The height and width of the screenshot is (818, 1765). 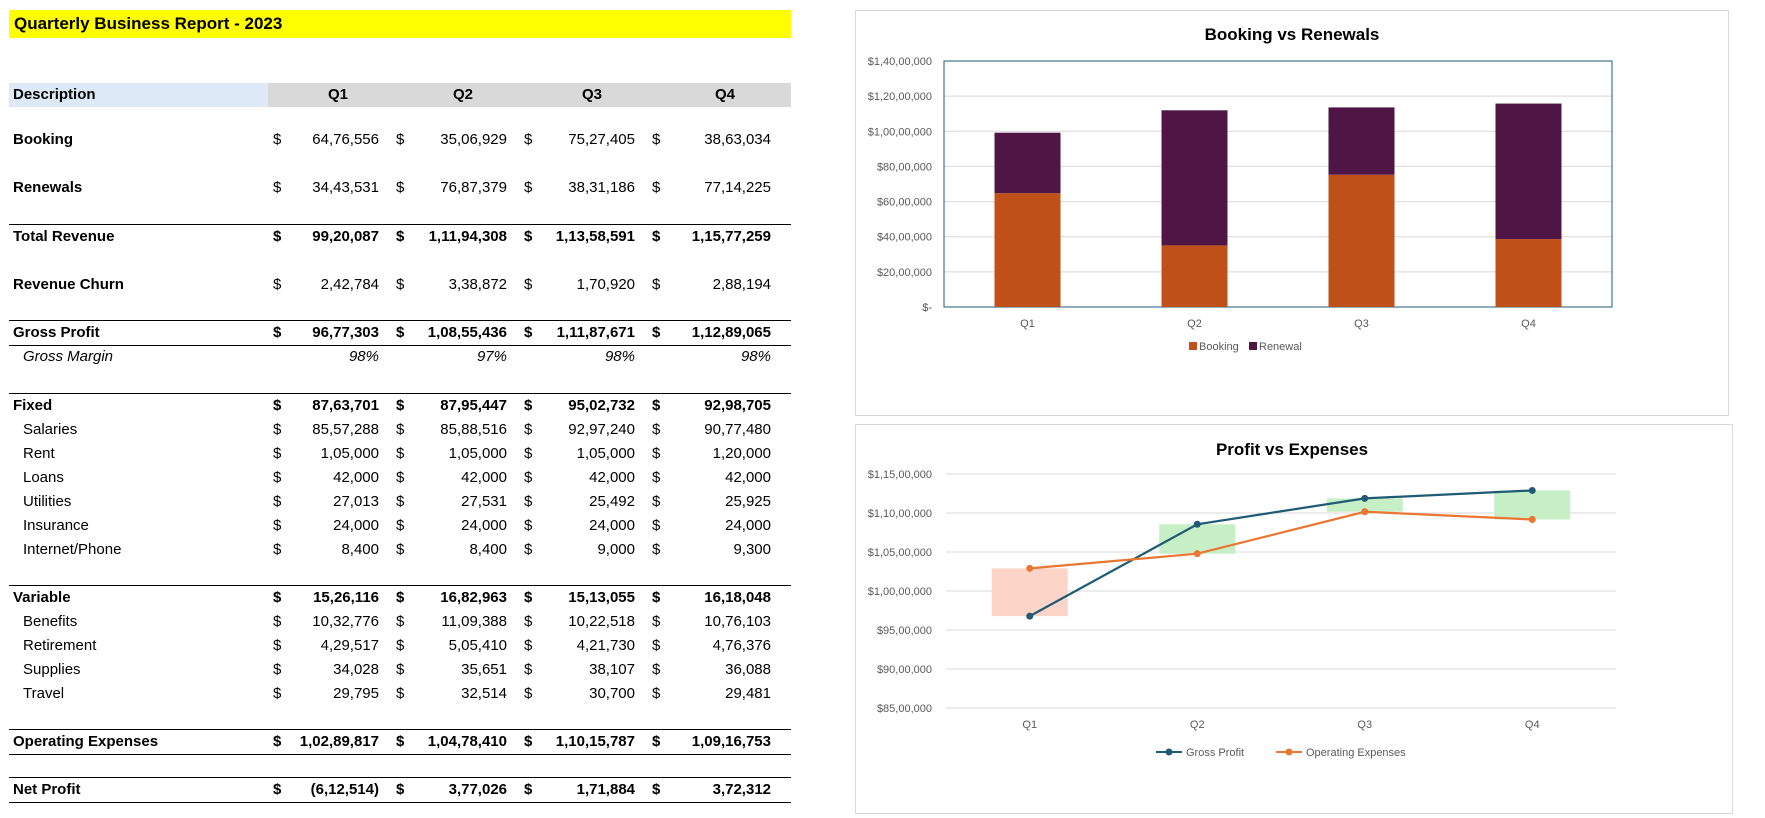 I want to click on value-cell-q2: 1,11,94,308, so click(x=467, y=236).